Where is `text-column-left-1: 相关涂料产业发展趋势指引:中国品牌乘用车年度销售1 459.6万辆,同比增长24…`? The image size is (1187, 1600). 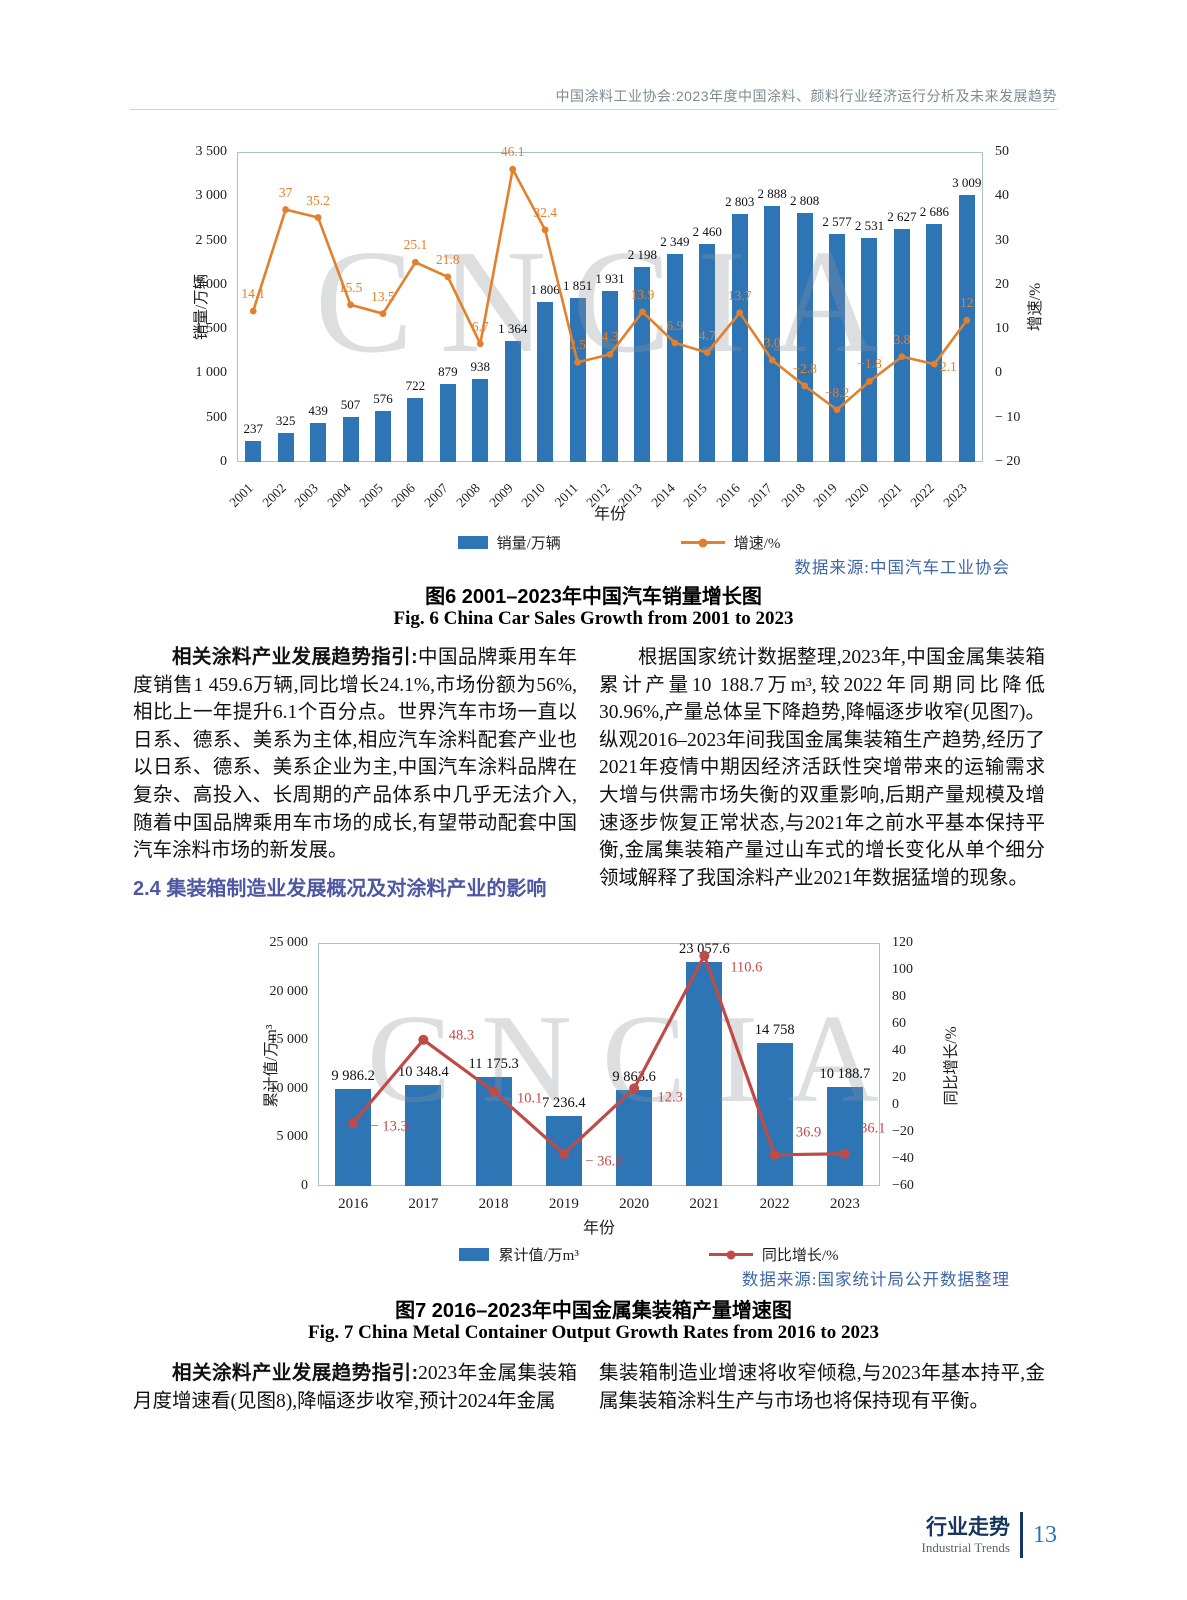 text-column-left-1: 相关涂料产业发展趋势指引:中国品牌乘用车年度销售1 459.6万辆,同比增长24… is located at coordinates (355, 754).